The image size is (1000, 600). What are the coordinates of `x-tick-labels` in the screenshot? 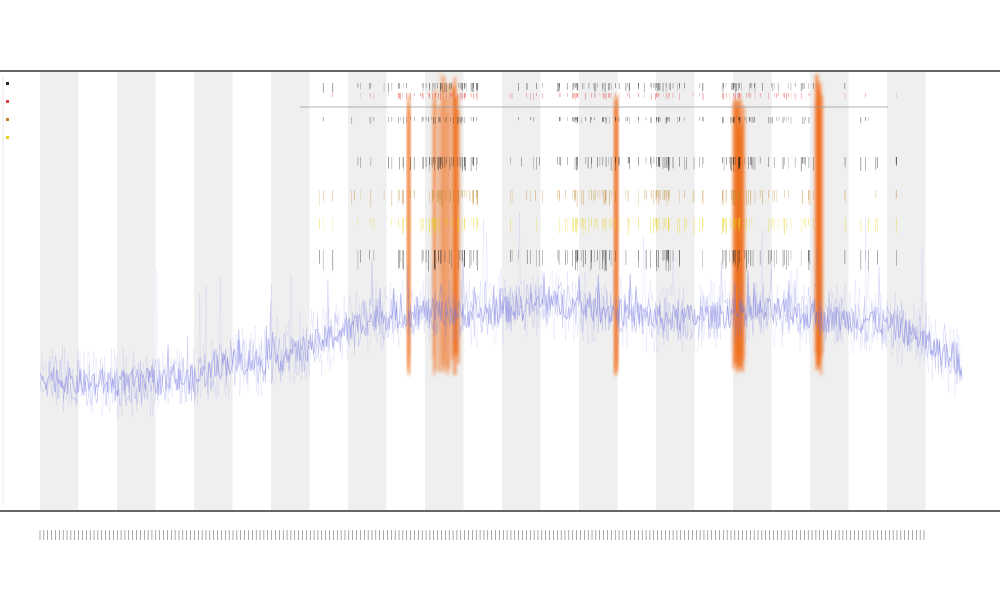 It's located at (482, 535).